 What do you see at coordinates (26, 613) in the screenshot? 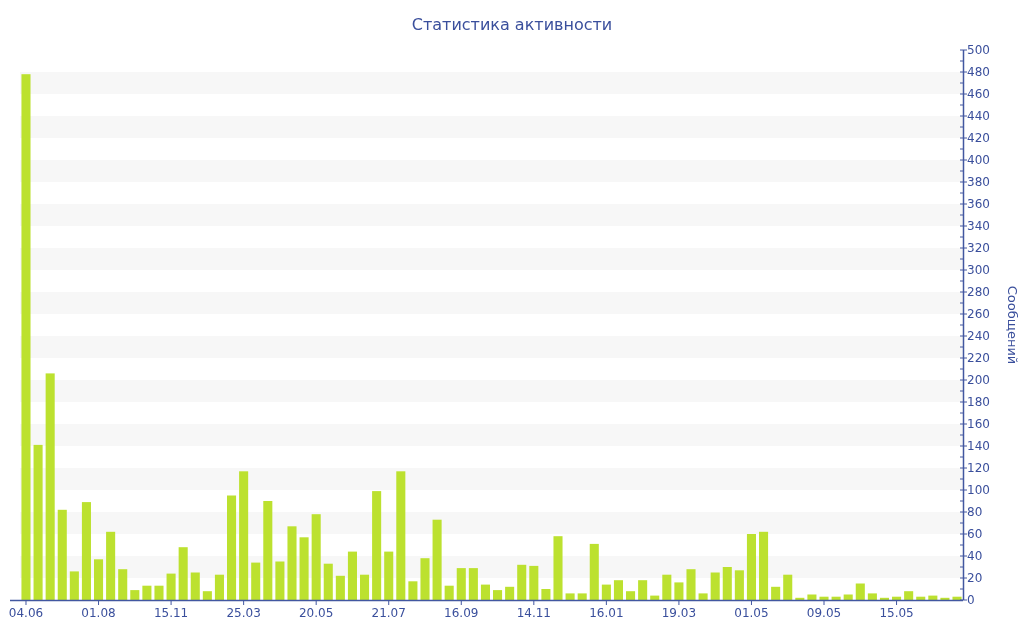
I see `x-tick-label: 04.06` at bounding box center [26, 613].